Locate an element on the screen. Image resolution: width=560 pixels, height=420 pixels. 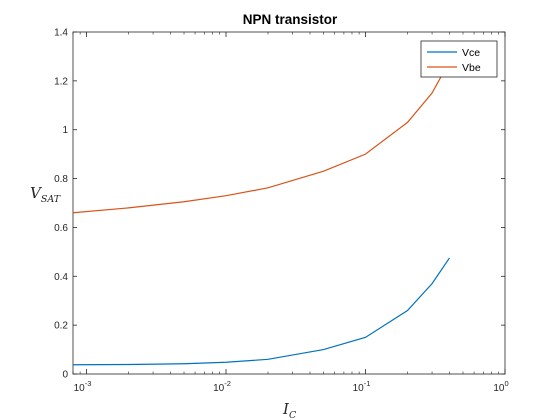
y-tick-label: 0.8 is located at coordinates (61, 179).